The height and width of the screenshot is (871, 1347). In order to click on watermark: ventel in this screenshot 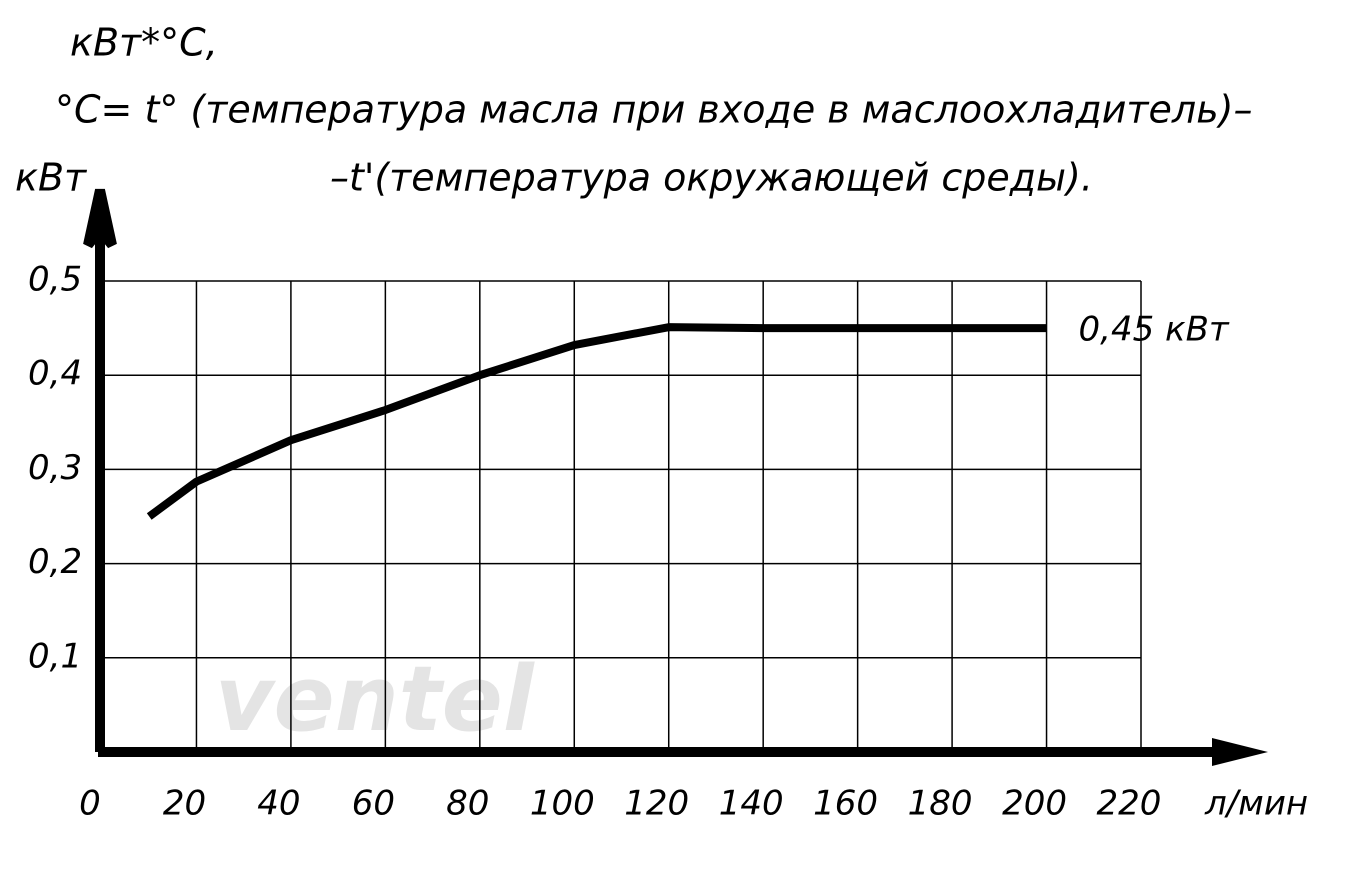, I will do `click(375, 699)`.